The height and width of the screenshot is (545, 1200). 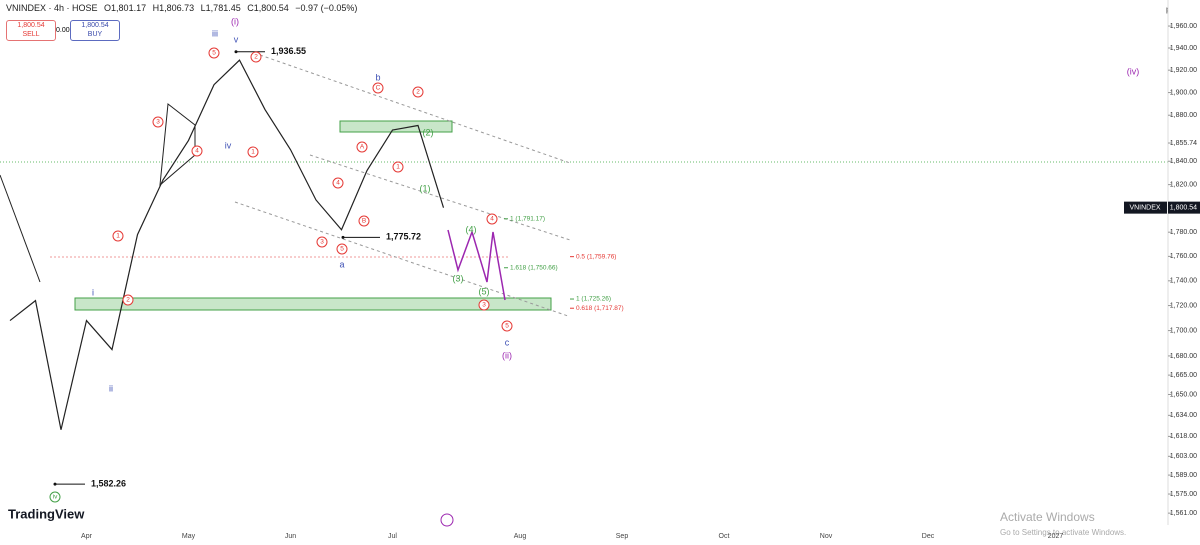 What do you see at coordinates (108, 484) in the screenshot?
I see `key-price-label: 1,582.26` at bounding box center [108, 484].